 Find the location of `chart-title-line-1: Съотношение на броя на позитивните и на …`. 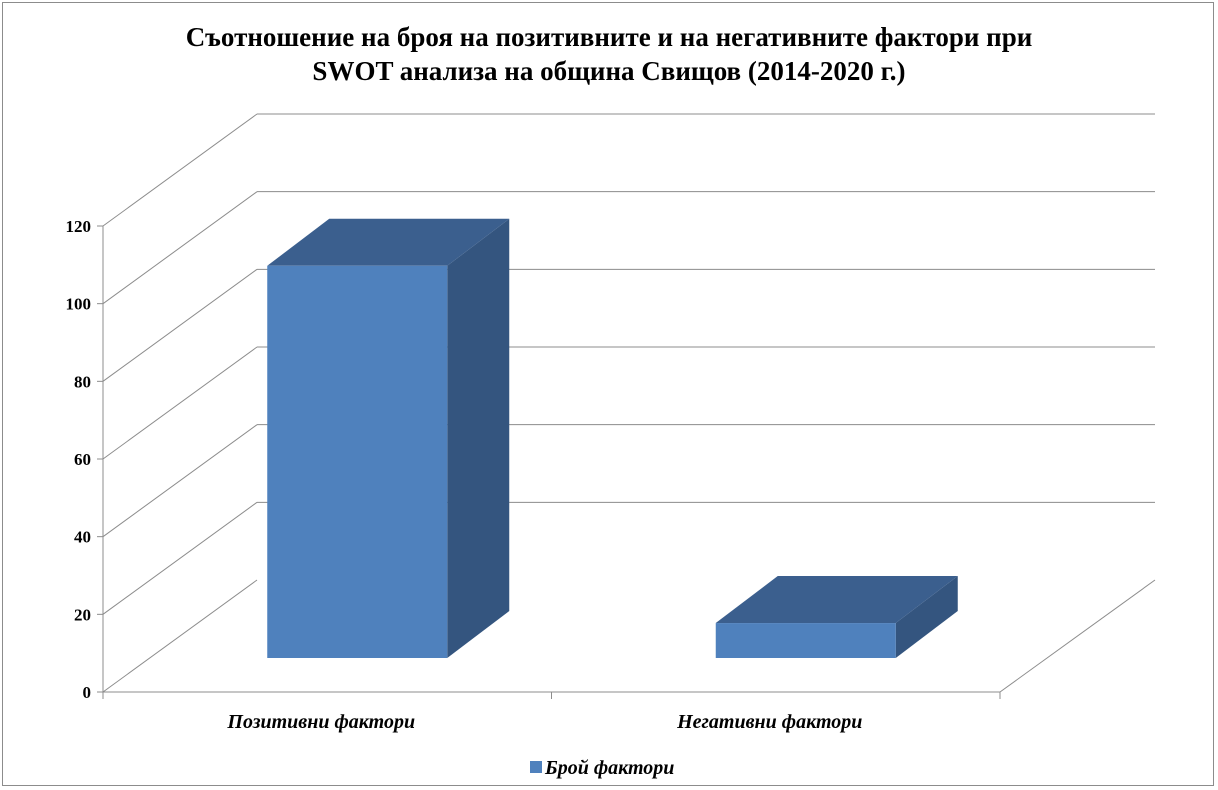

chart-title-line-1: Съотношение на броя на позитивните и на … is located at coordinates (609, 37).